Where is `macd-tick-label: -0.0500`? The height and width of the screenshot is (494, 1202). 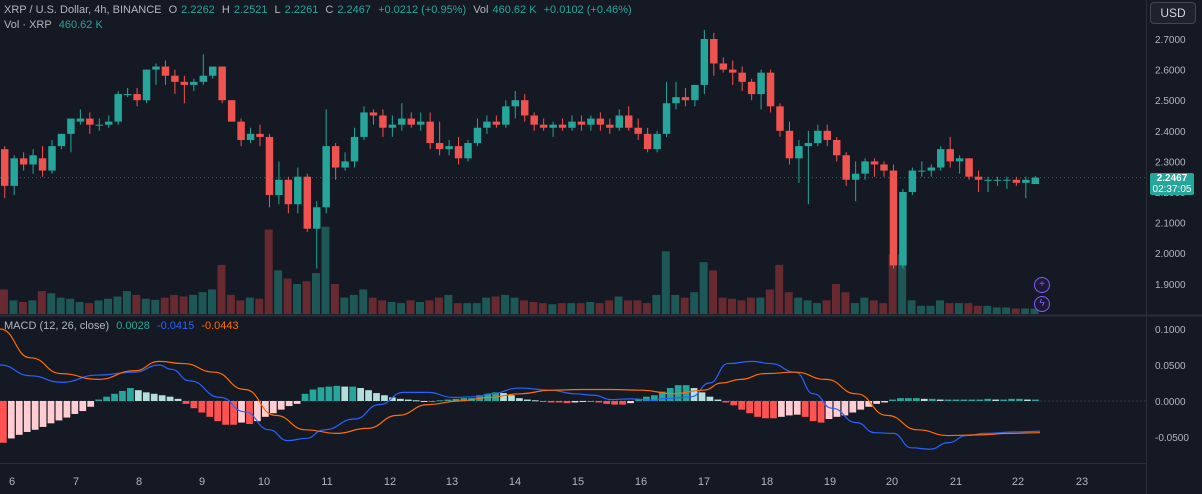
macd-tick-label: -0.0500 is located at coordinates (1172, 438).